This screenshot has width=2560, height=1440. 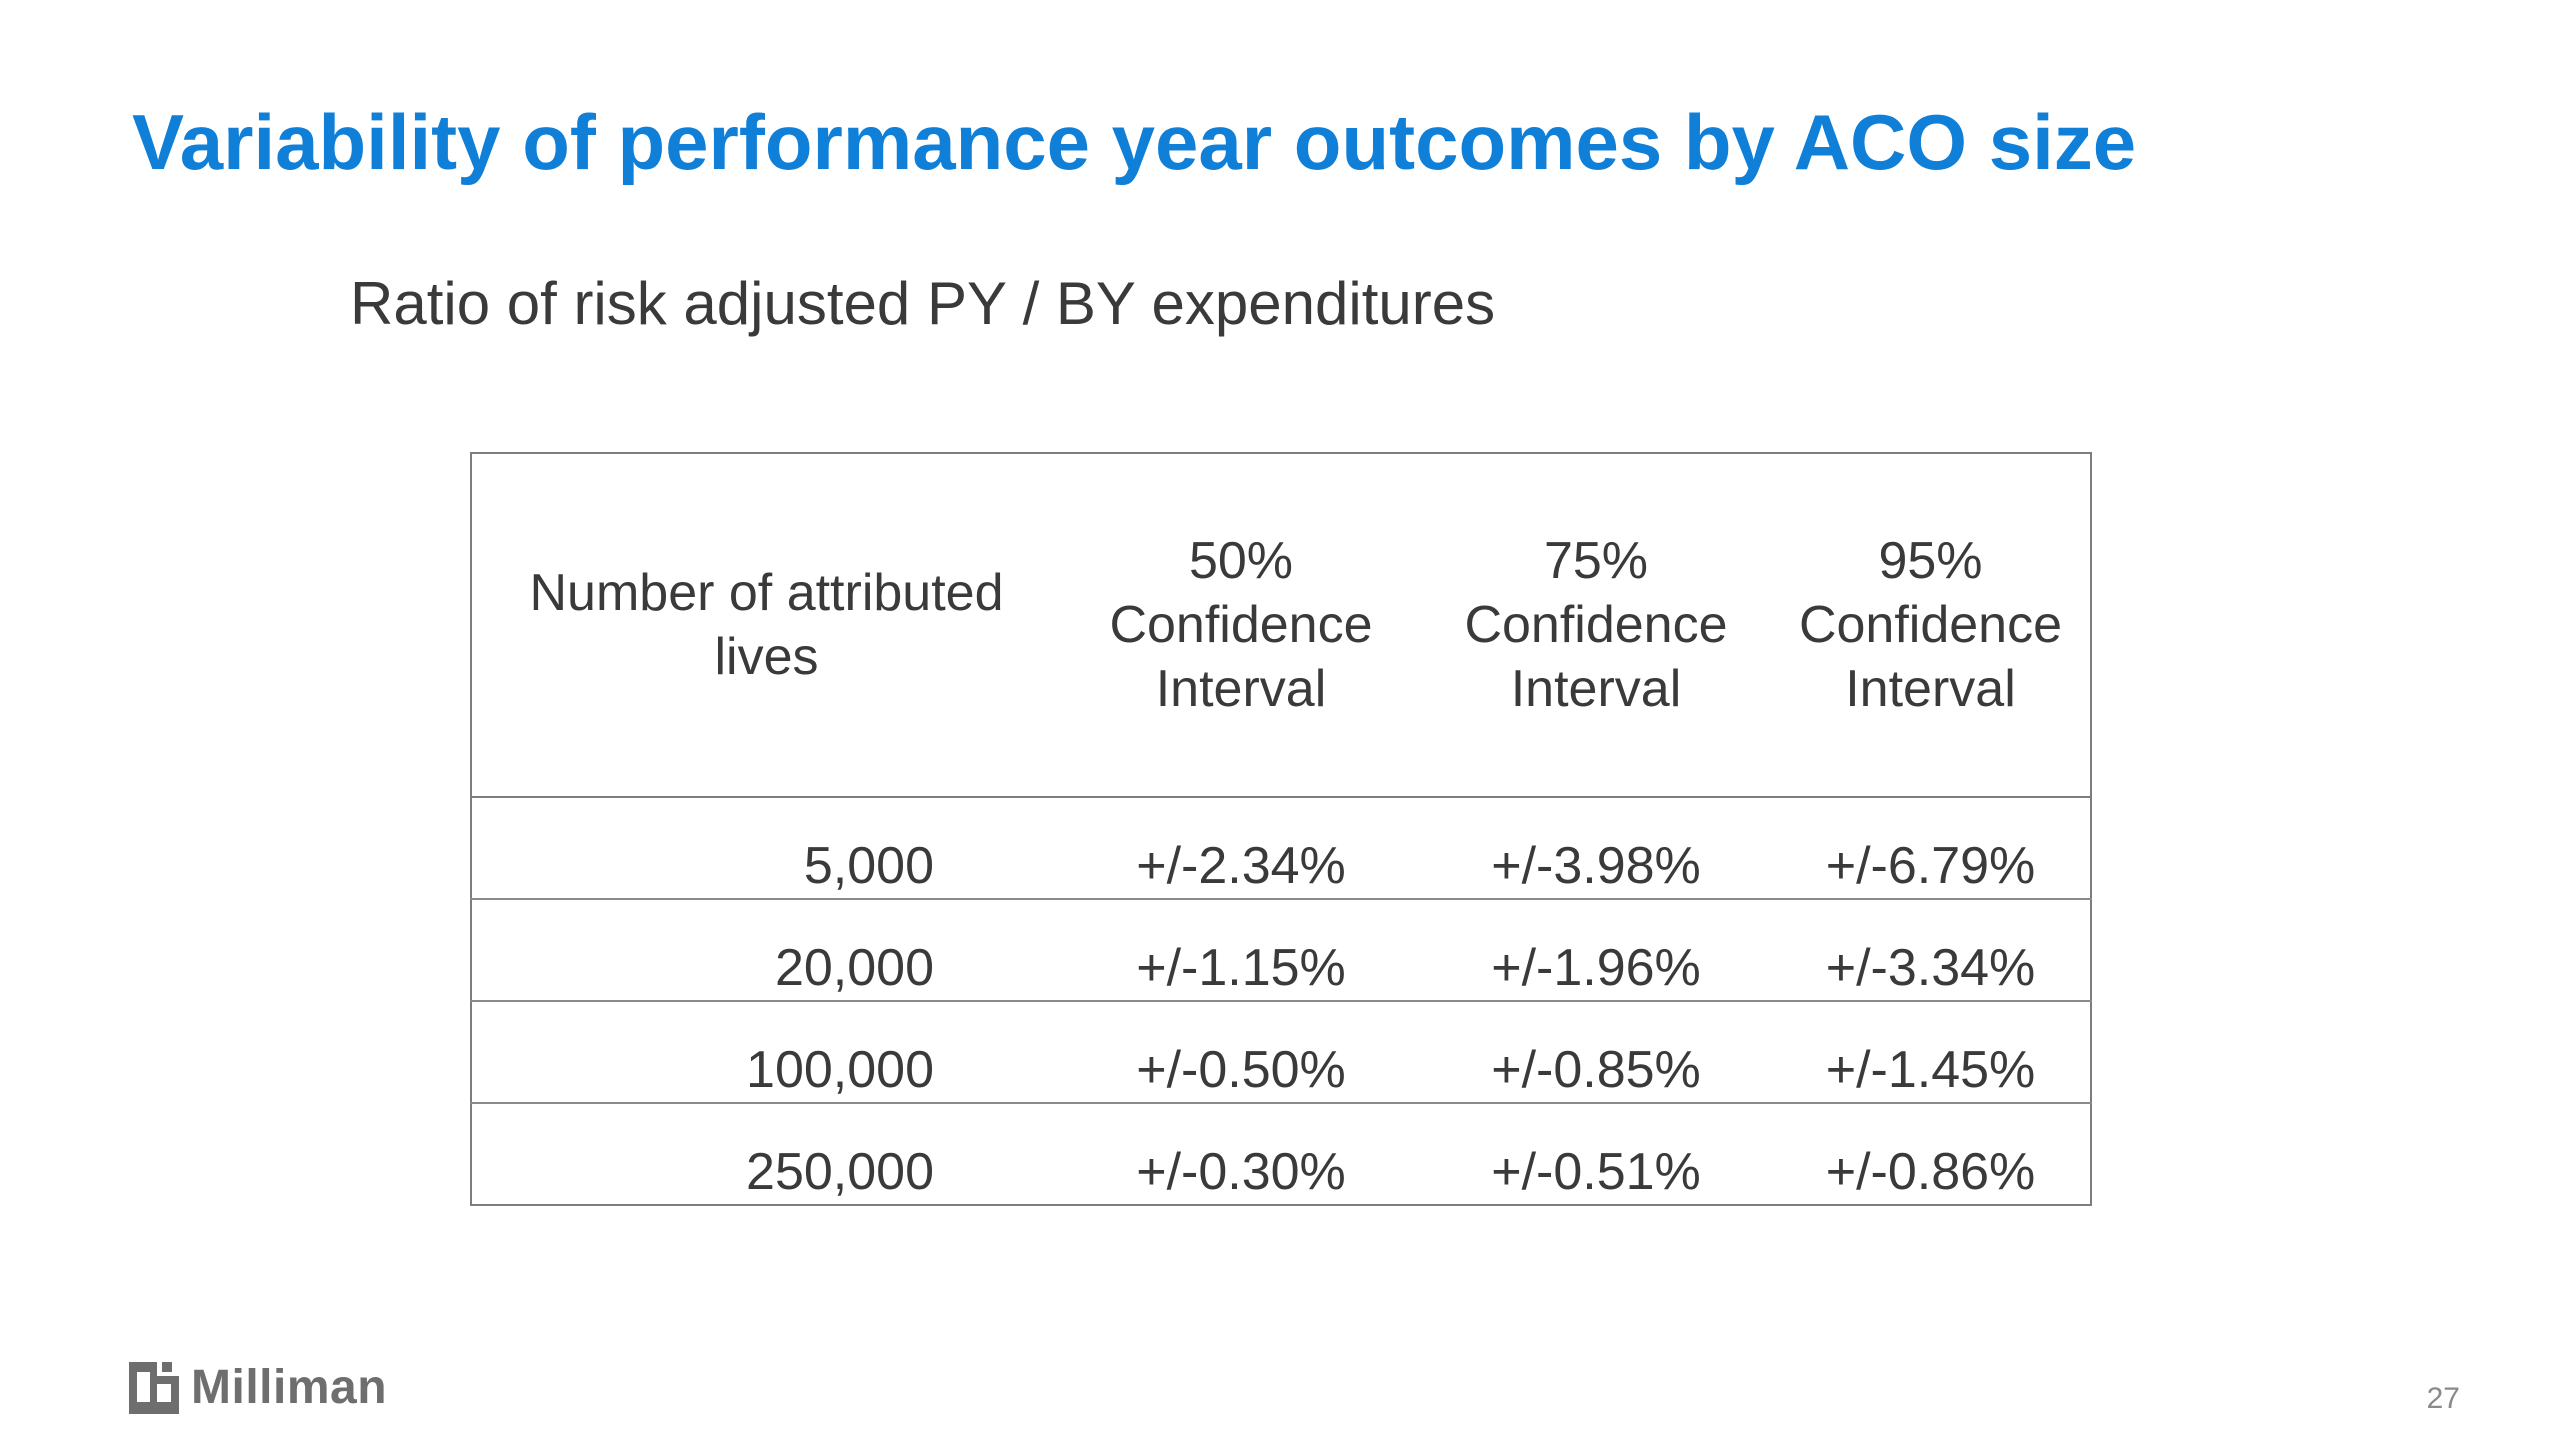 I want to click on table-row: 100,000 +/-0.50% +/-0.85% +/-1.45%, so click(x=1281, y=1052).